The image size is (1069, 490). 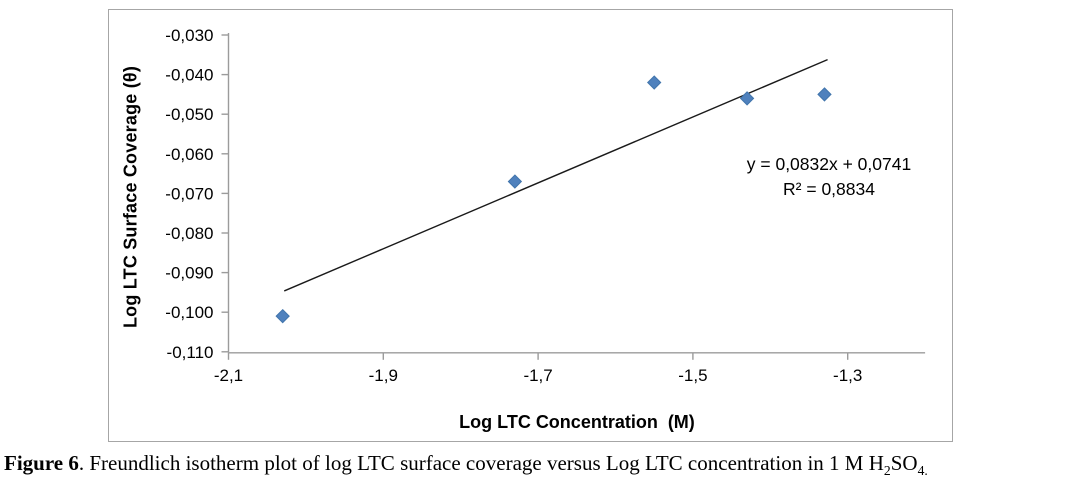 I want to click on trendline-equation: y = 0,0832x + 0,0741, so click(x=829, y=164).